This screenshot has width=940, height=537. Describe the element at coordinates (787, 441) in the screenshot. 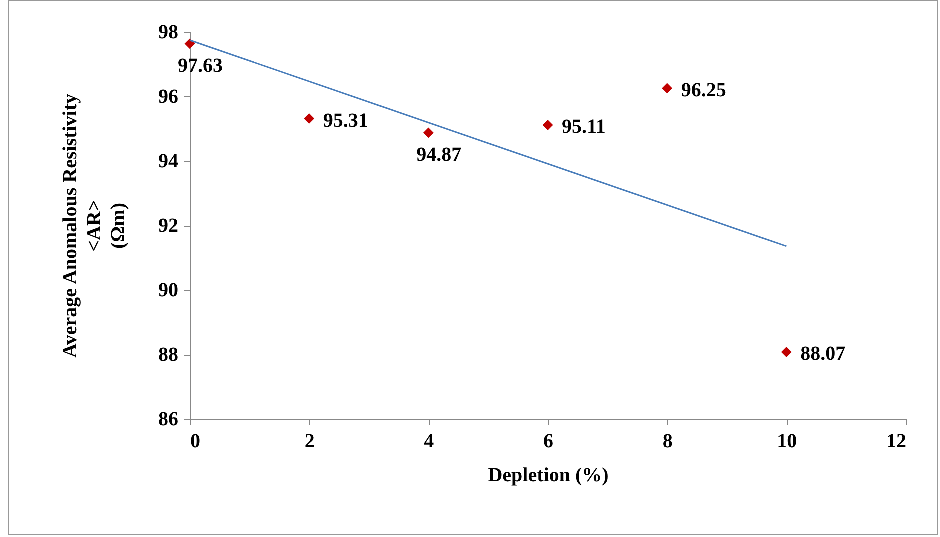

I see `x-tick-label: 10` at that location.